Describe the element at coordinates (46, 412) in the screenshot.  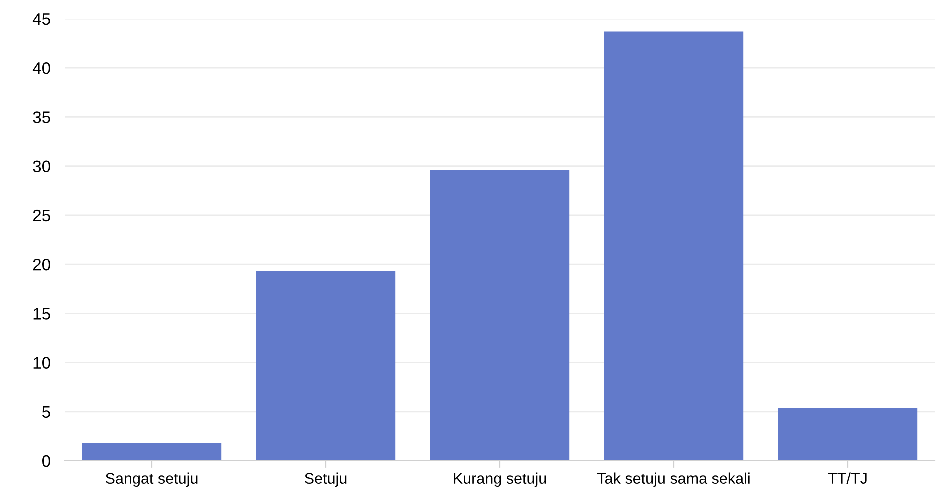
I see `y-tick-label: 5` at that location.